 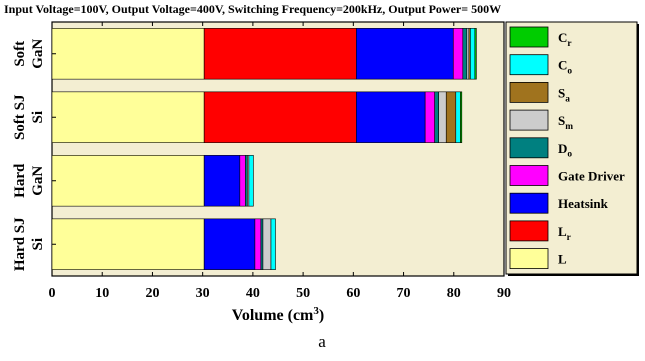 I want to click on legend: Cr Co Sa Sm Do Gate Driver Heatsink Lr L, so click(x=572, y=148).